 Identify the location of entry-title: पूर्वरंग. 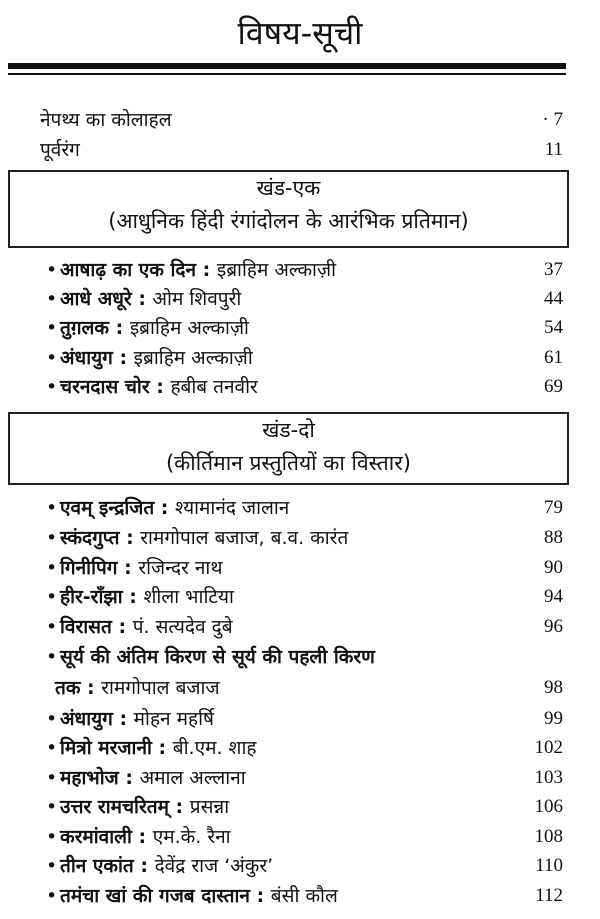
(60, 150).